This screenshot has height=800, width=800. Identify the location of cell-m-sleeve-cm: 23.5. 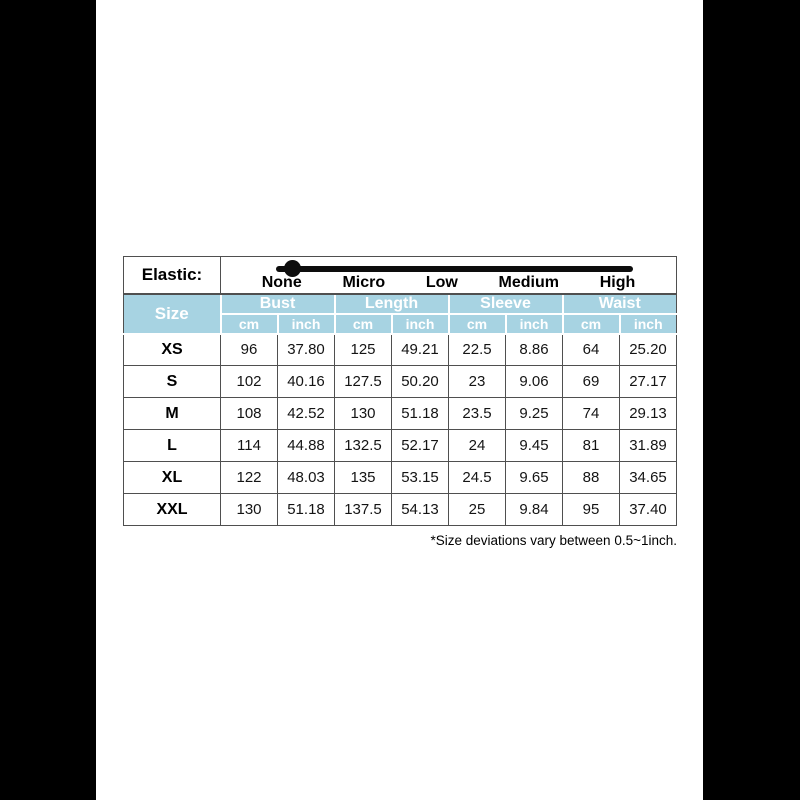
(477, 413).